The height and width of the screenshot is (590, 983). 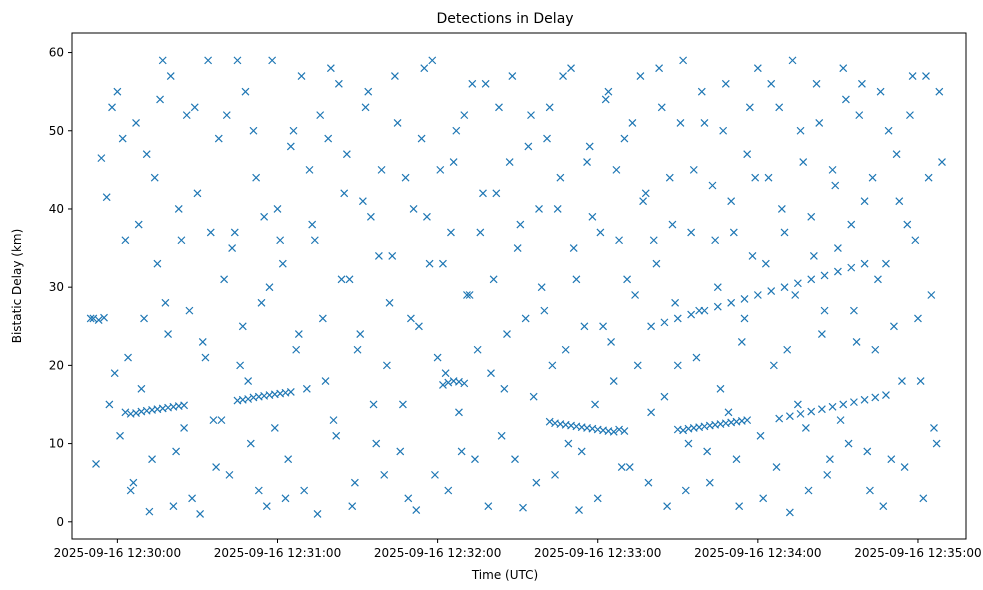 I want to click on x-tick-label: 2025-09-16 12:34:00, so click(x=757, y=553).